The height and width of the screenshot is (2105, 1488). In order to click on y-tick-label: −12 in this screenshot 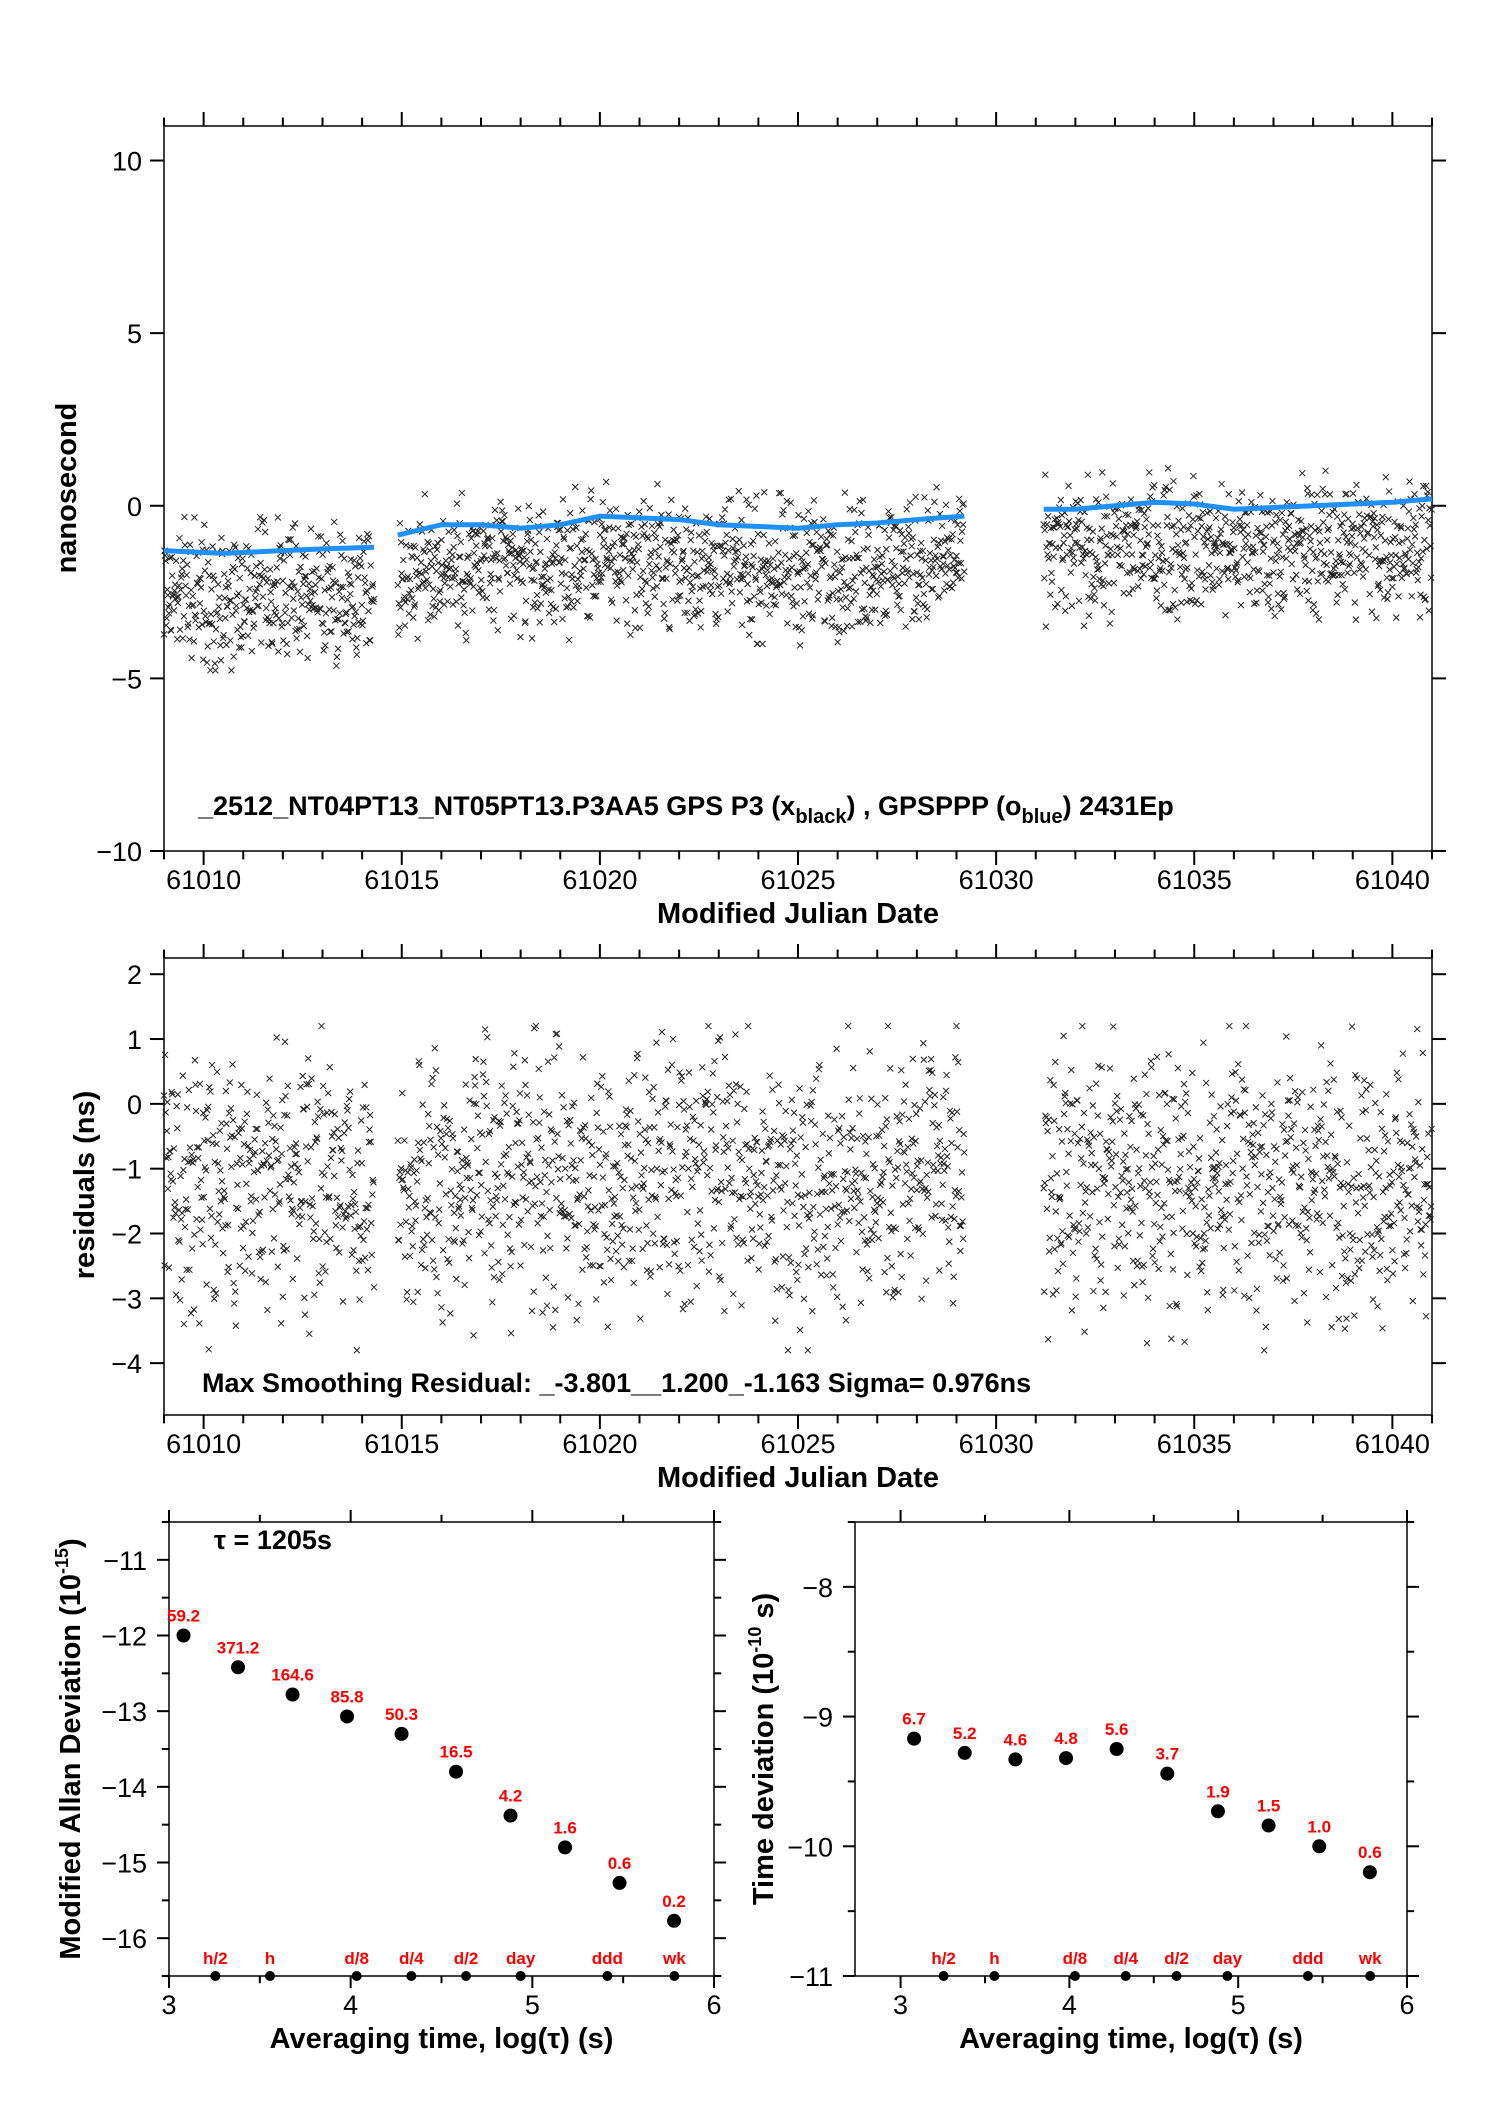, I will do `click(124, 1637)`.